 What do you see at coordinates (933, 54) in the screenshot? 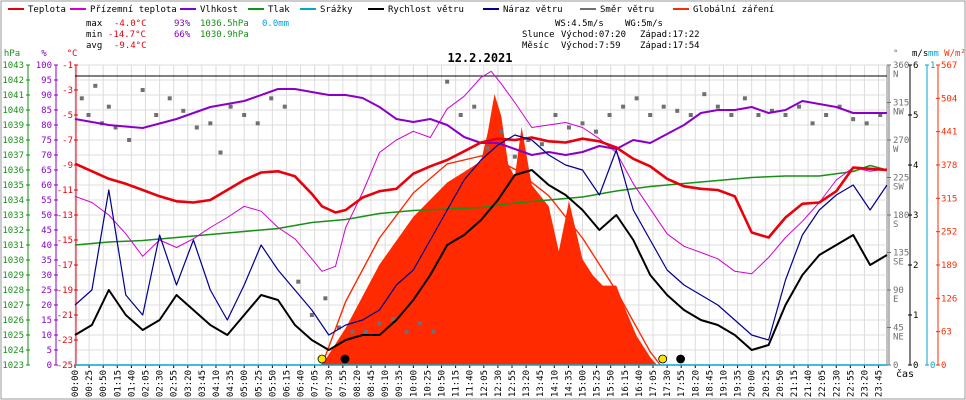
I see `rain-axis-label: mm` at bounding box center [933, 54].